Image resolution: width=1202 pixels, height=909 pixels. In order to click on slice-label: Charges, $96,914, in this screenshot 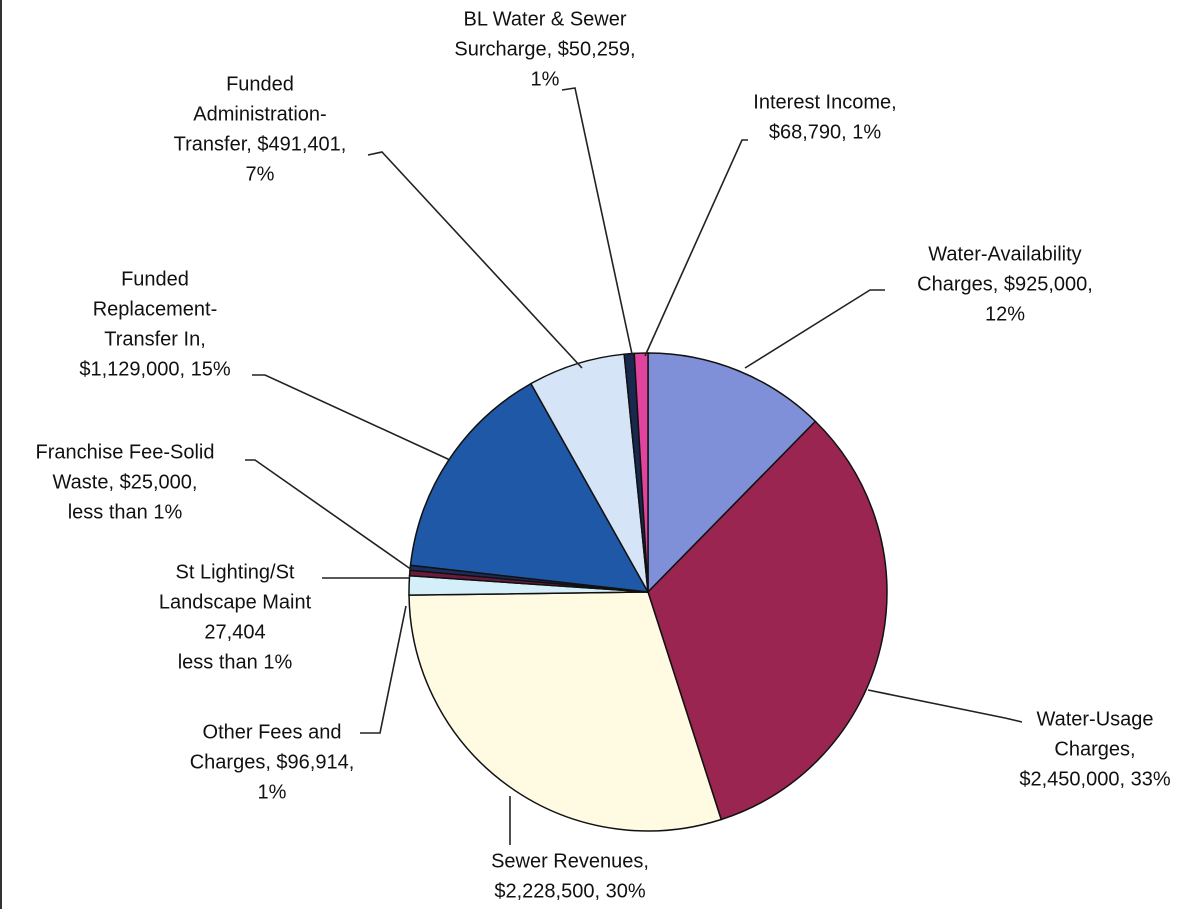, I will do `click(272, 762)`.